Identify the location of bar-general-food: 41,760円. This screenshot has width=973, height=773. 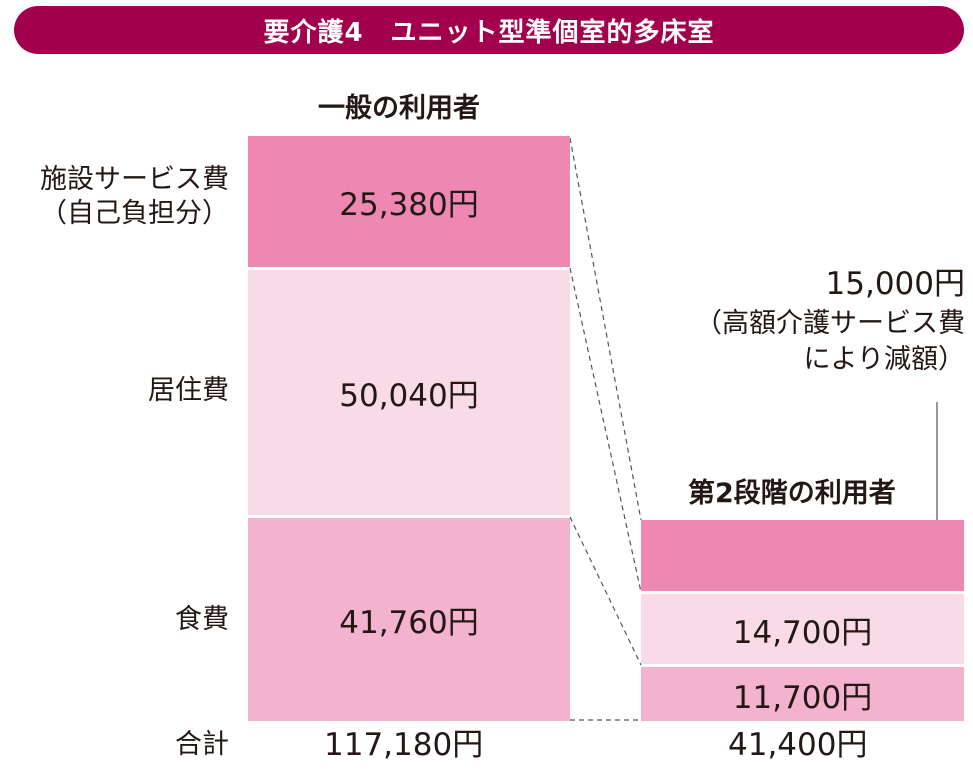
(409, 619).